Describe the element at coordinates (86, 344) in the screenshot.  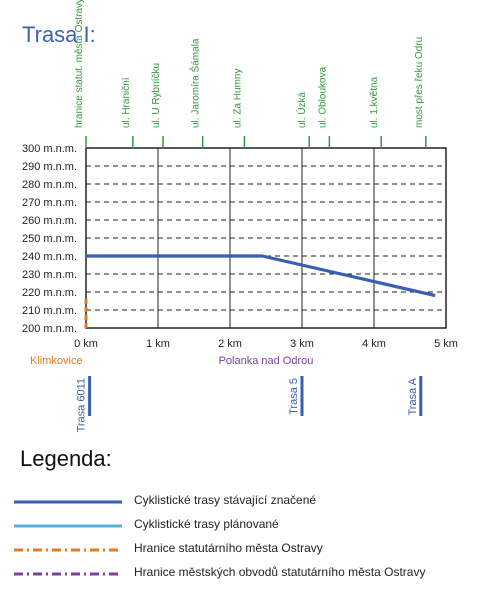
I see `x-tick-label: 0 km` at that location.